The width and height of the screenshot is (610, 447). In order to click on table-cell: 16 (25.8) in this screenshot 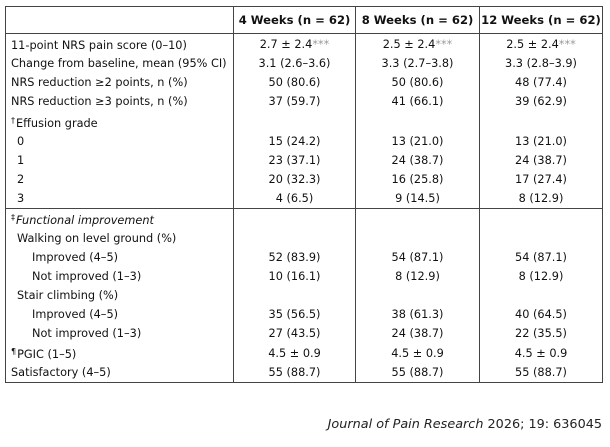, I will do `click(417, 180)`.